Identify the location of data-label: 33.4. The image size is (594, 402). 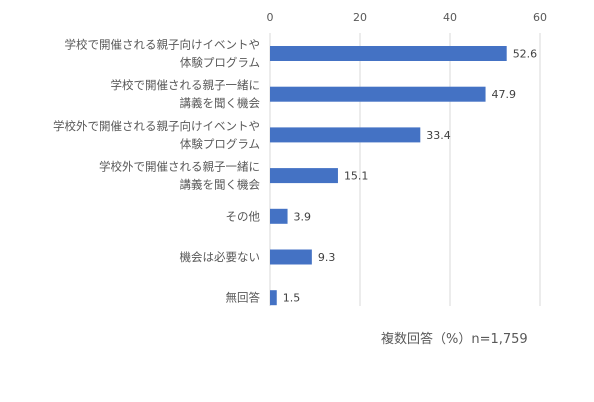
(438, 135).